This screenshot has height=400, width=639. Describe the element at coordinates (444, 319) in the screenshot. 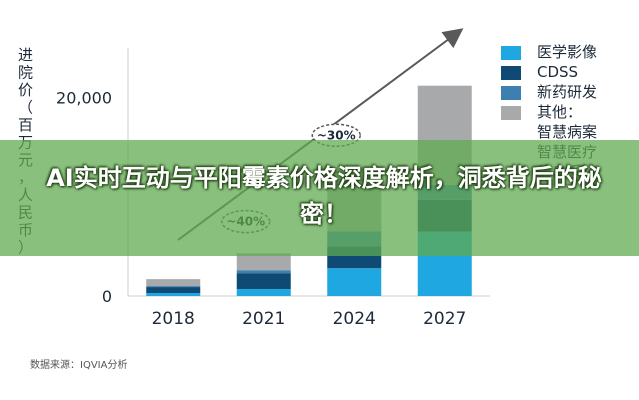

I see `x-tick-label: 2027` at that location.